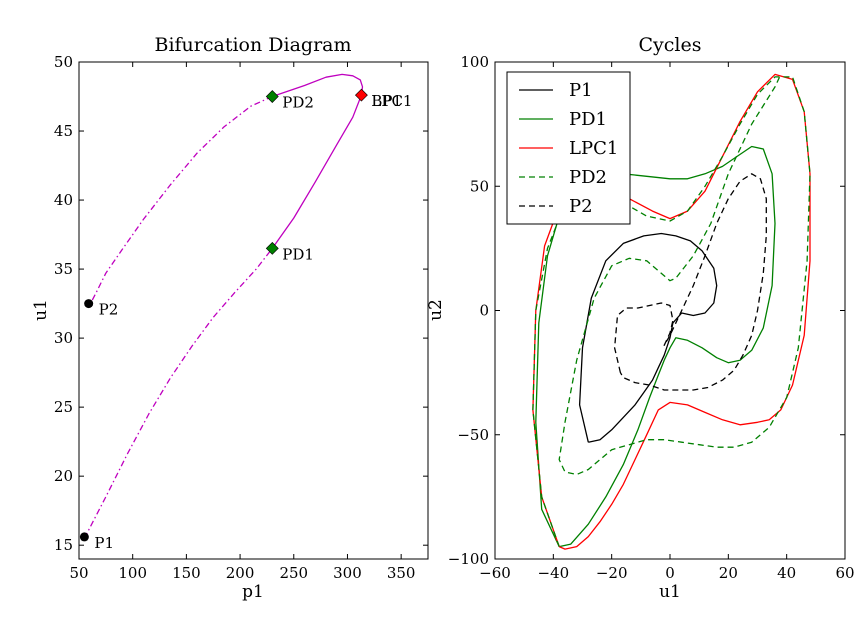 This screenshot has height=621, width=867. Describe the element at coordinates (298, 103) in the screenshot. I see `point-pd2-label: PD2` at that location.